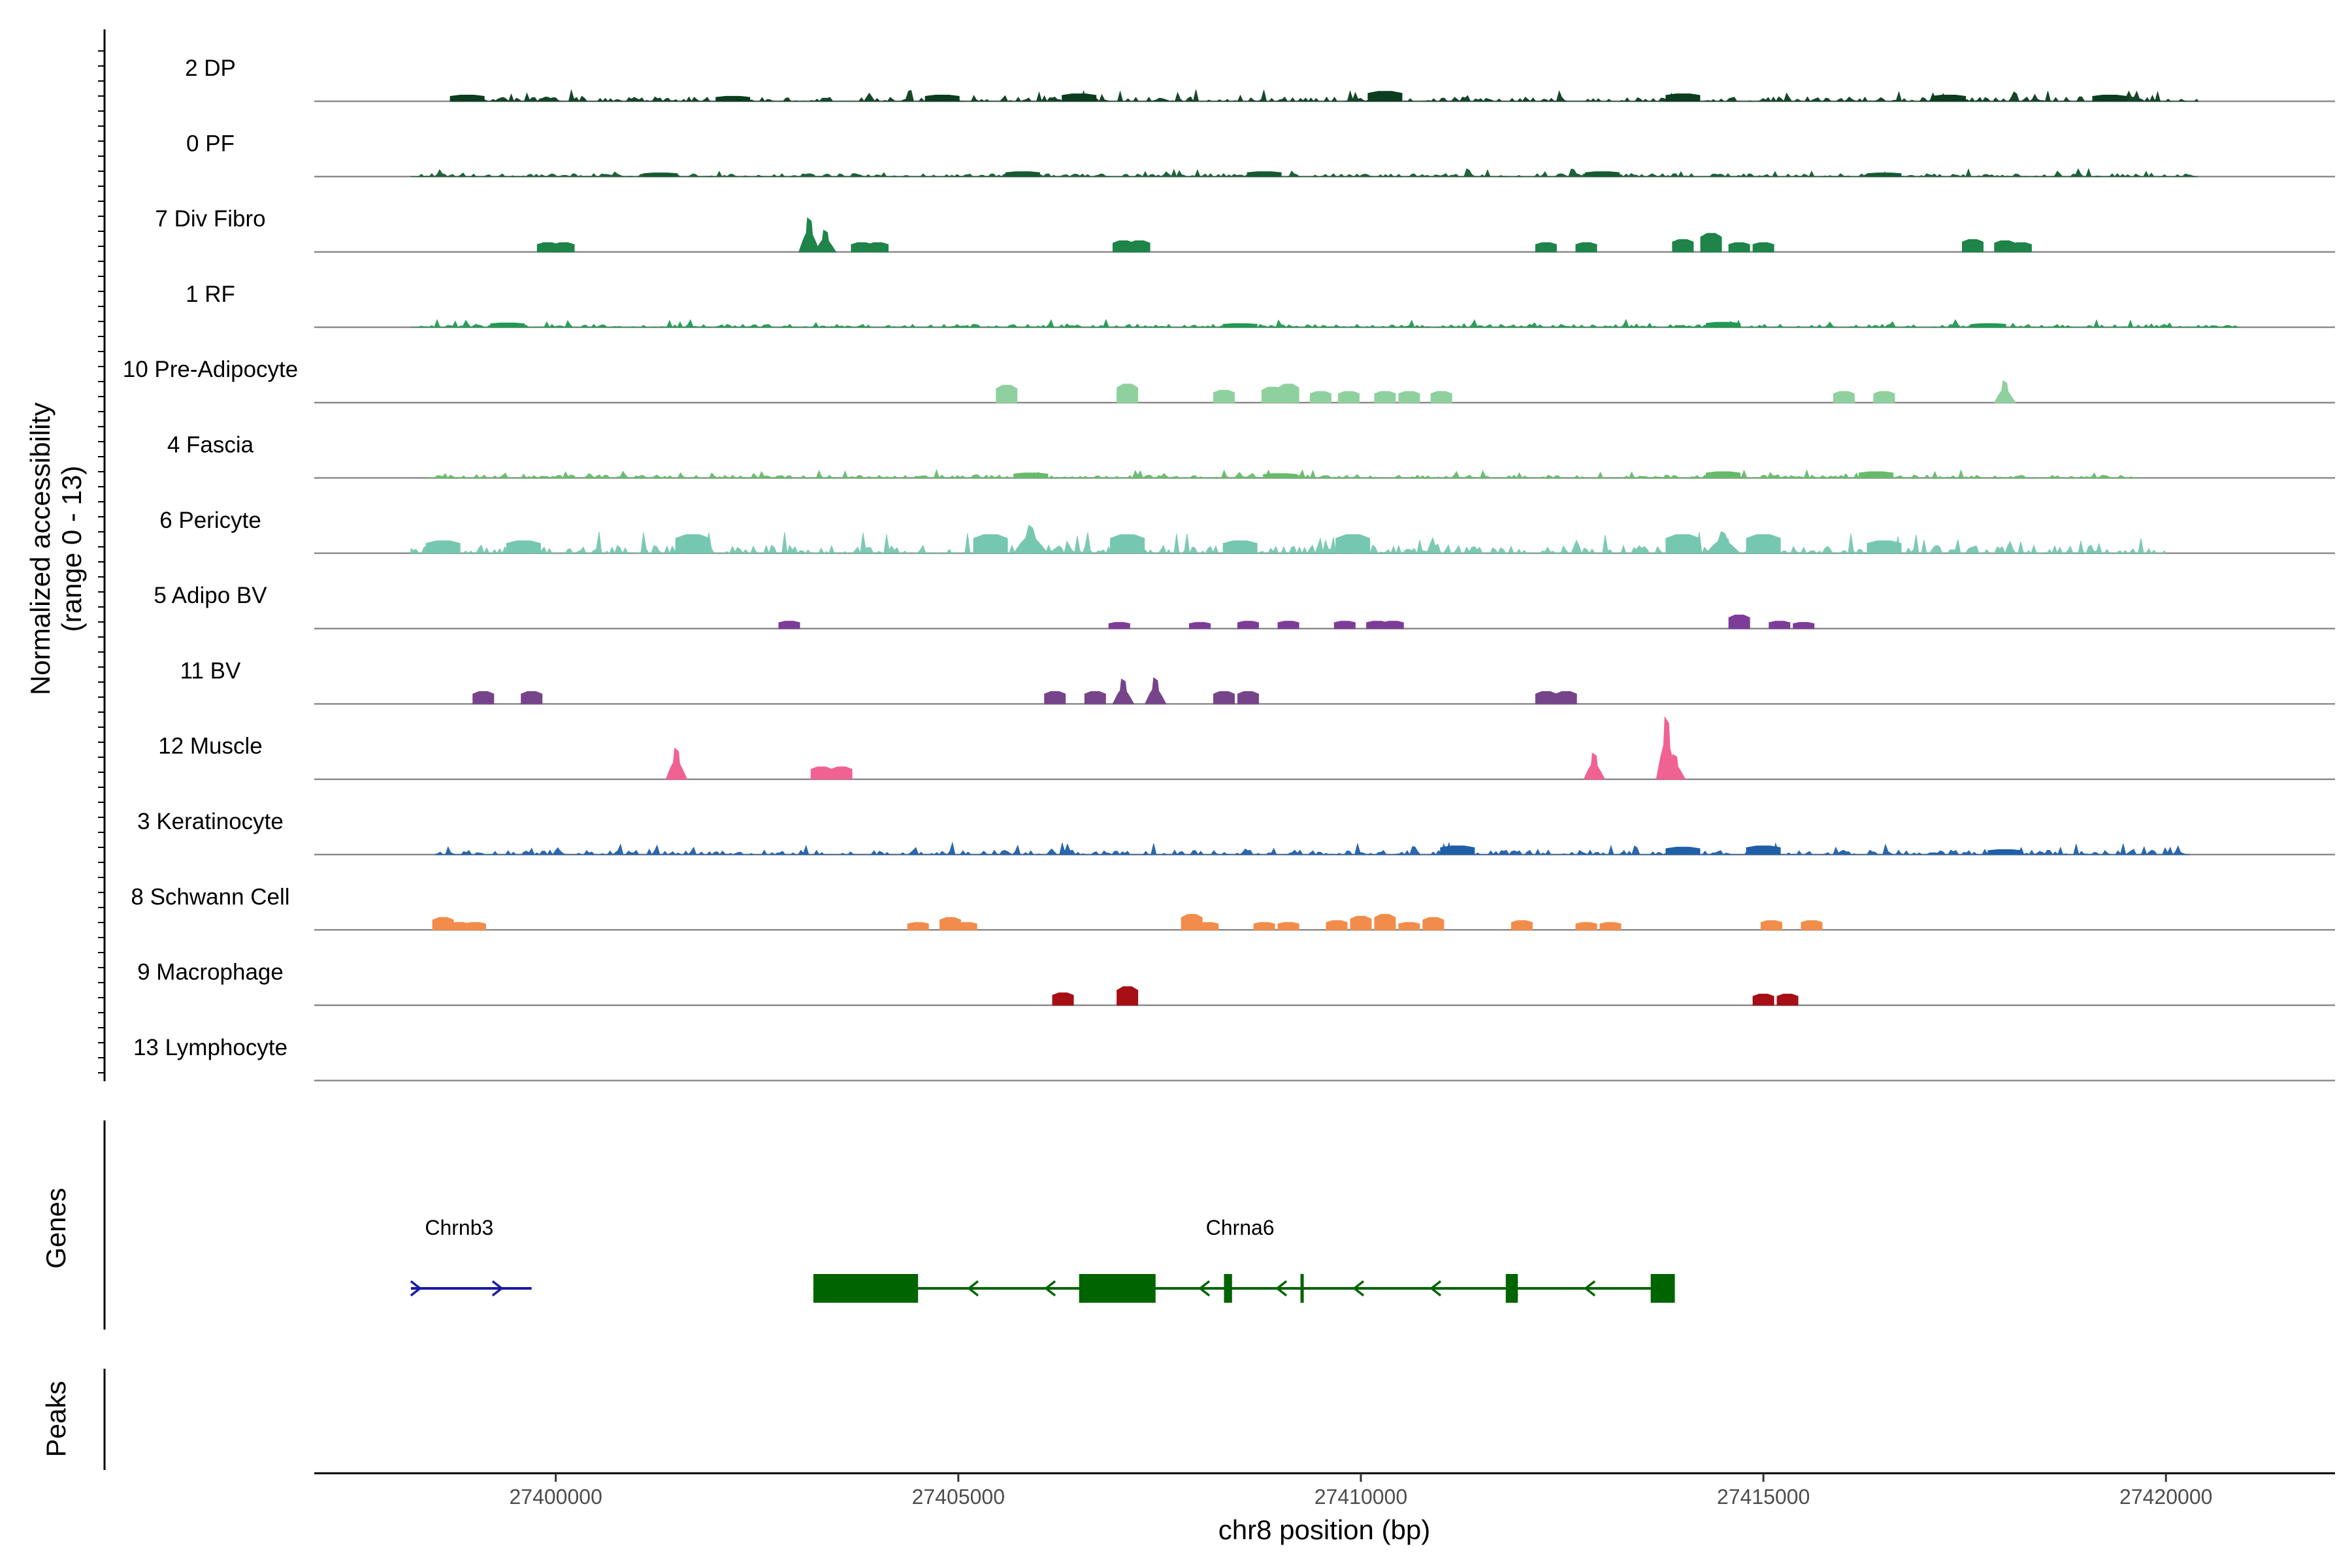 Image resolution: width=2352 pixels, height=1568 pixels. I want to click on x-tick-label: 27420000, so click(2165, 1497).